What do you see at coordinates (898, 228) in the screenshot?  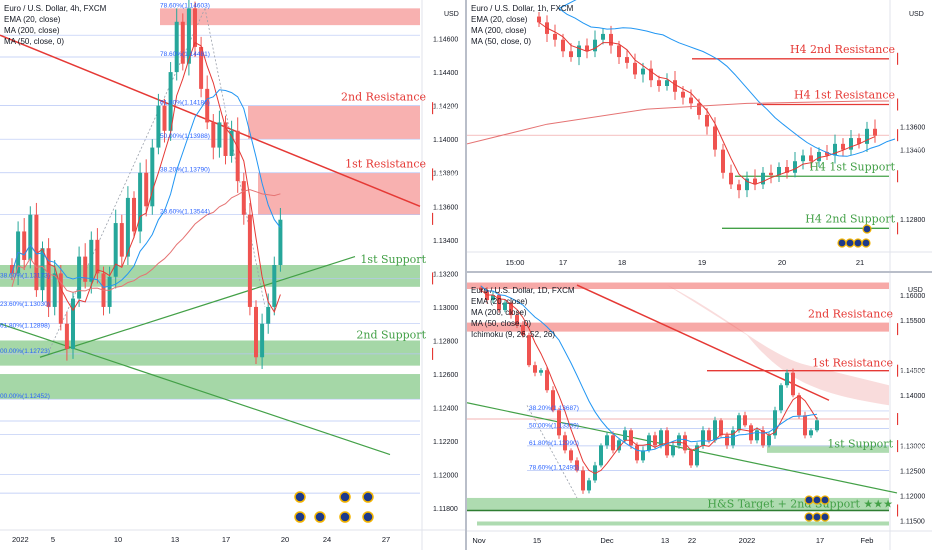 I see `#43a047-bg` at bounding box center [898, 228].